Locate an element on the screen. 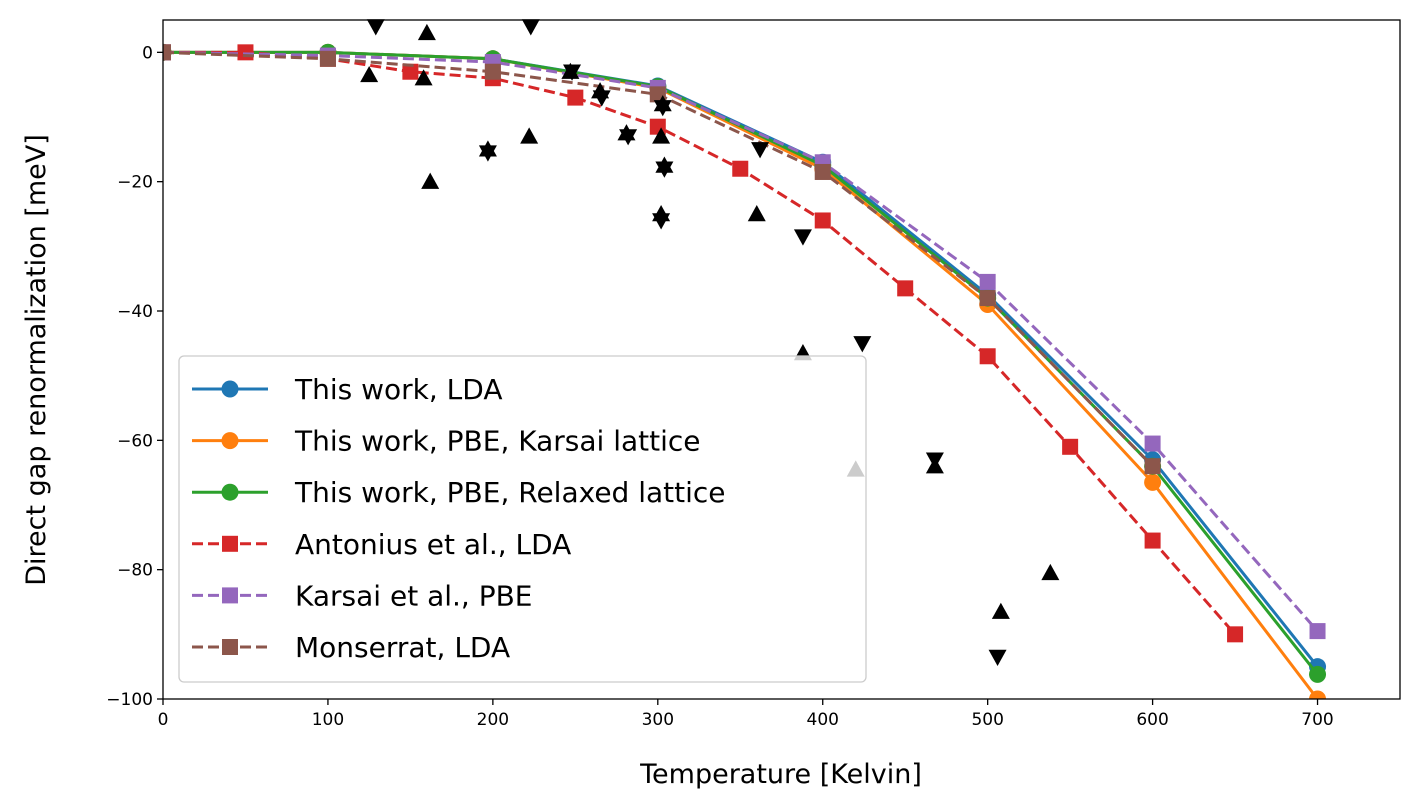  y-tick-label-1: −20 is located at coordinates (135, 183).